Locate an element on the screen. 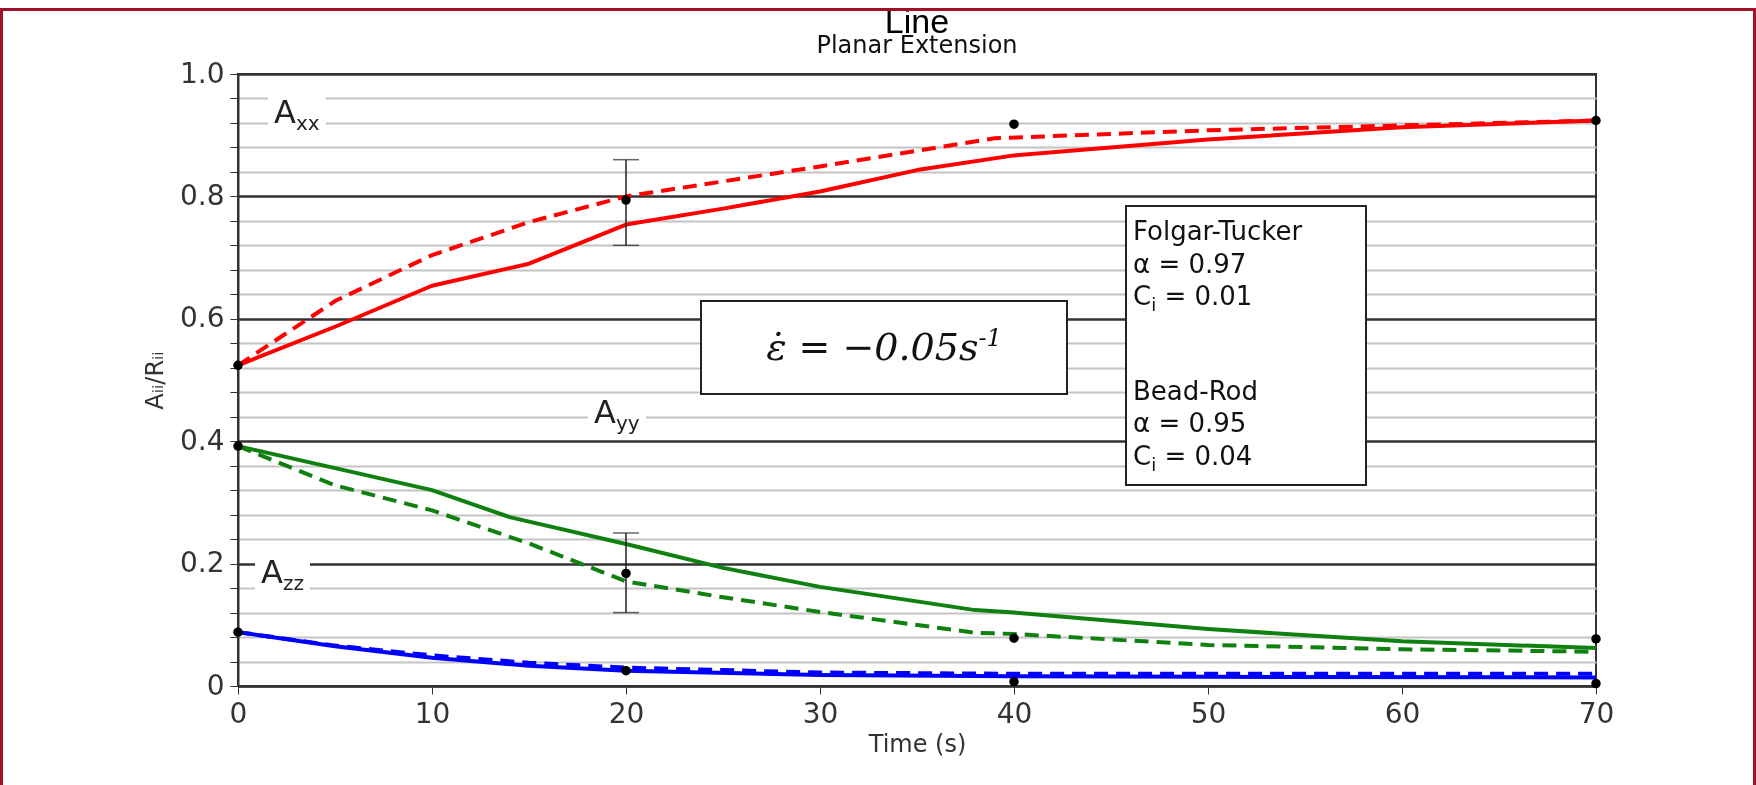 This screenshot has width=1756, height=785. y-tick-label: 0.8 is located at coordinates (202, 195).